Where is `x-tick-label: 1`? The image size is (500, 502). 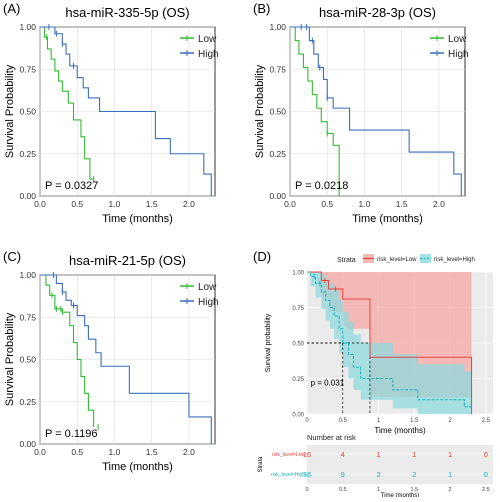 x-tick-label: 1 is located at coordinates (379, 421).